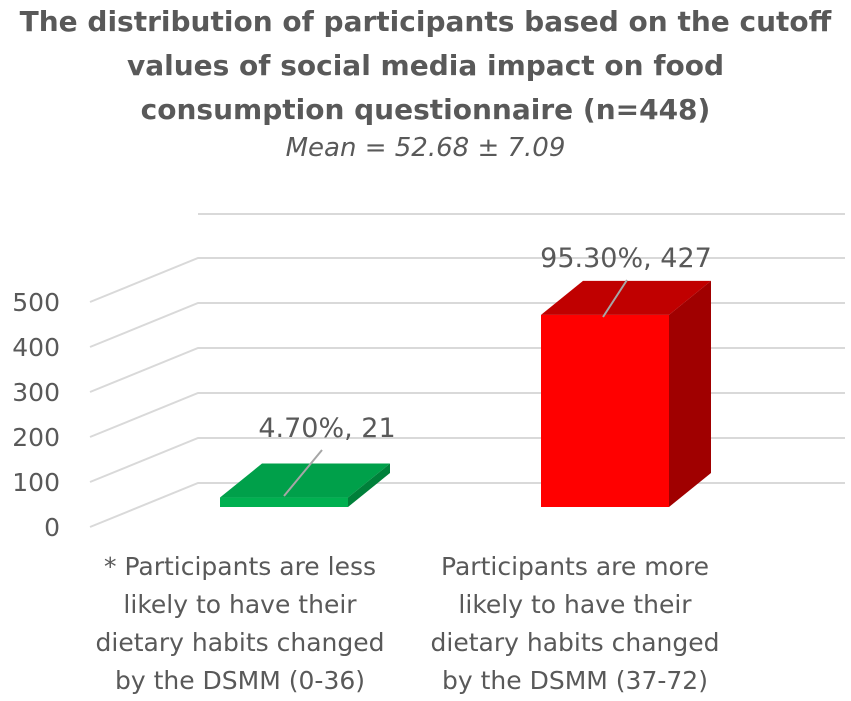 The width and height of the screenshot is (851, 701). What do you see at coordinates (52, 527) in the screenshot?
I see `y-tick-label: 0` at bounding box center [52, 527].